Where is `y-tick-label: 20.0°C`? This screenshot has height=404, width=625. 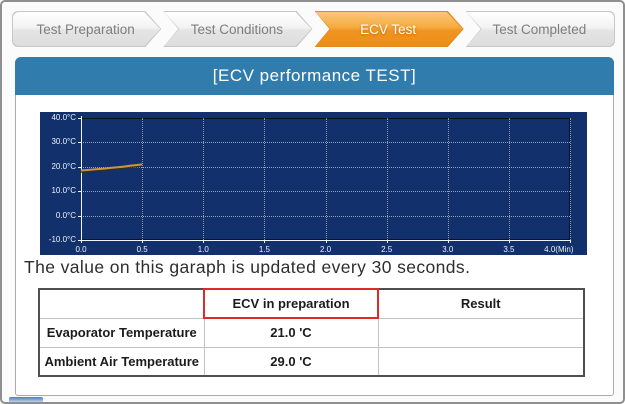
y-tick-label: 20.0°C is located at coordinates (63, 166).